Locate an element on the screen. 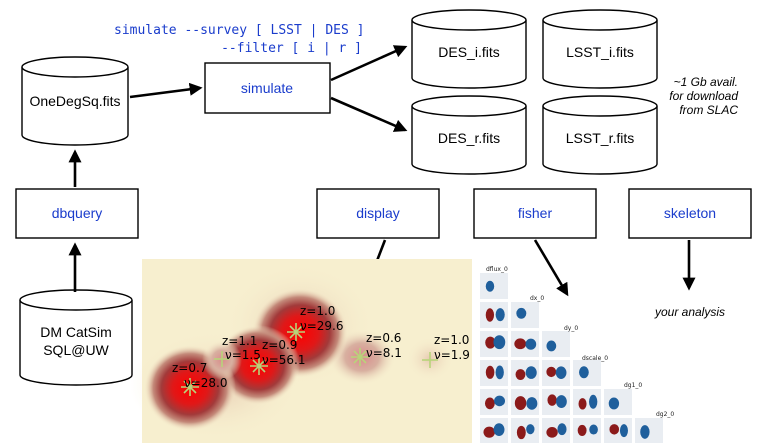  source-6-nu: ν=1.9 is located at coordinates (452, 355).